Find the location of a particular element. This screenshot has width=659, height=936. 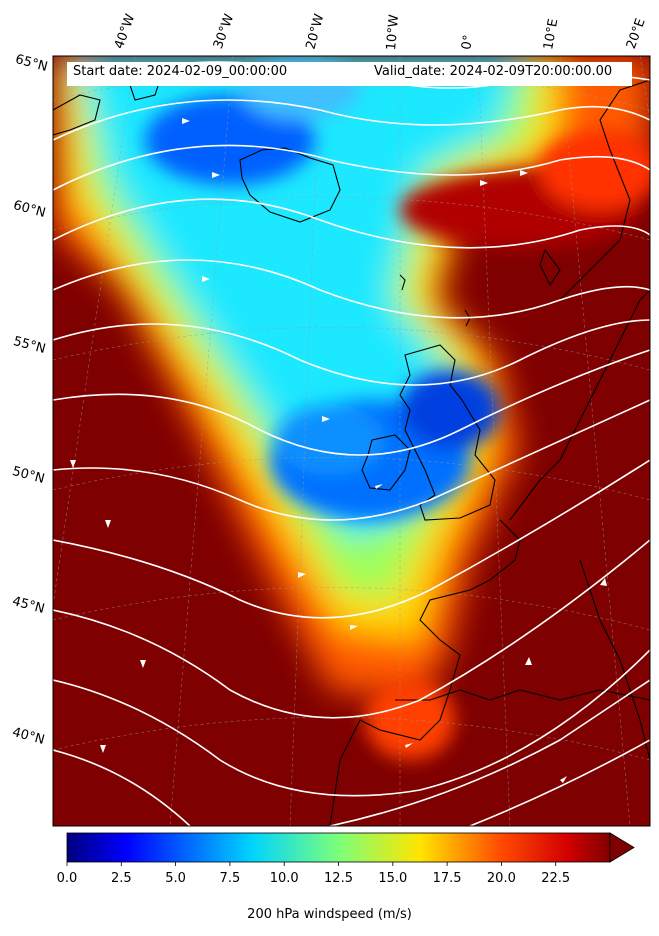

lon-label: 10°W is located at coordinates (393, 32).